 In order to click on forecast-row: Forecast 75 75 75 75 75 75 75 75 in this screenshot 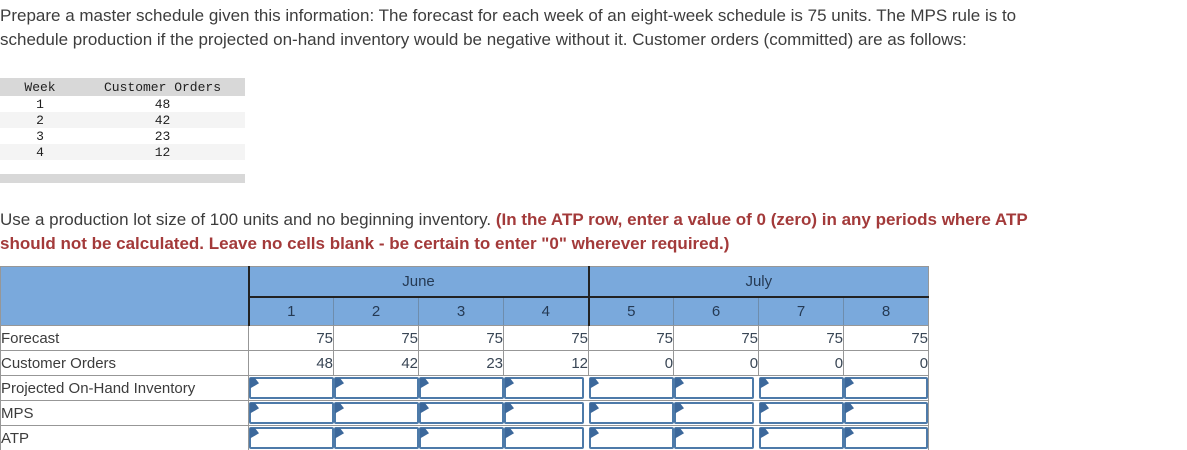, I will do `click(465, 338)`.